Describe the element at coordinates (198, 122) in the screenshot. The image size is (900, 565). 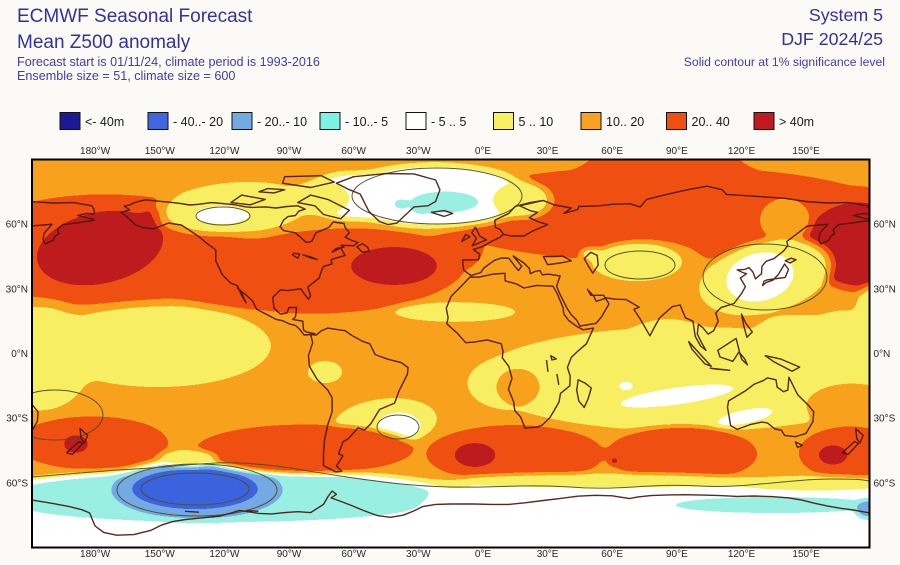
I see `svg-text: - 40..- 20` at that location.